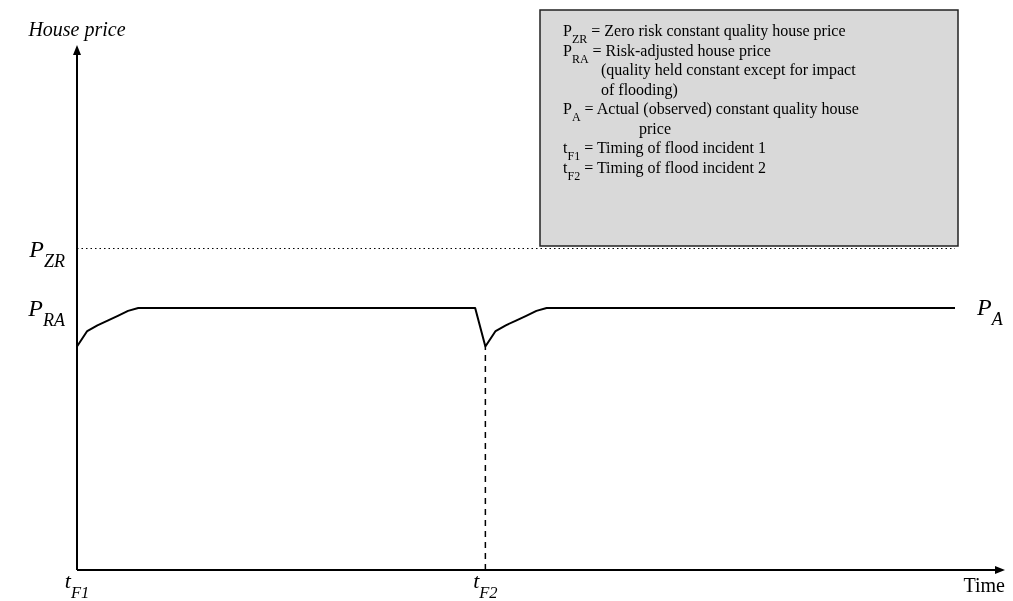 Image resolution: width=1013 pixels, height=601 pixels. What do you see at coordinates (984, 585) in the screenshot?
I see `x-axis-title: Time` at bounding box center [984, 585].